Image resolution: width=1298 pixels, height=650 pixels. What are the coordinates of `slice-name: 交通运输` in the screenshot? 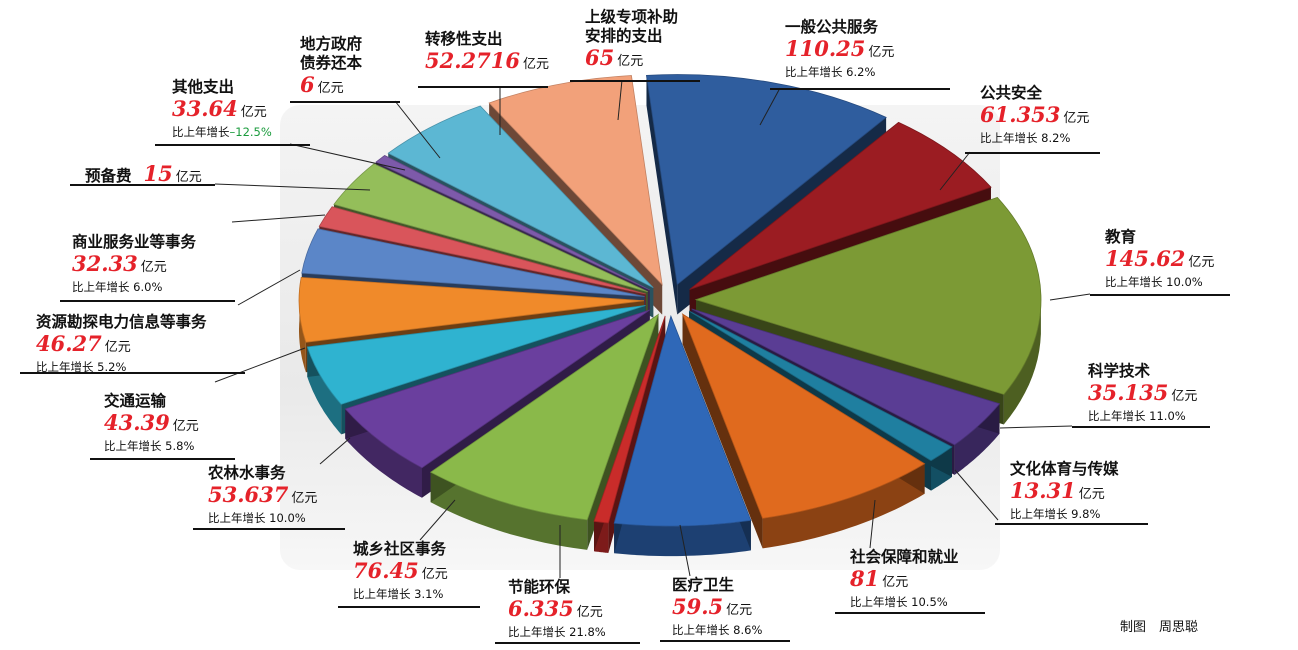 It's located at (135, 401).